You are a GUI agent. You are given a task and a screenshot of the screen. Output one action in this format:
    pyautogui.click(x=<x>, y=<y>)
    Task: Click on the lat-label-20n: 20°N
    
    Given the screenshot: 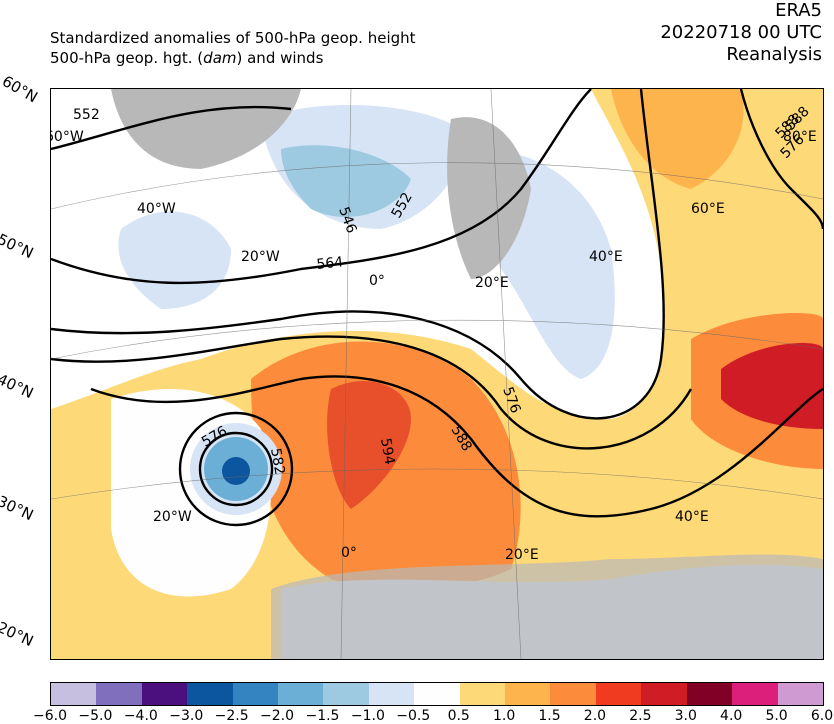 What is the action you would take?
    pyautogui.click(x=18, y=634)
    